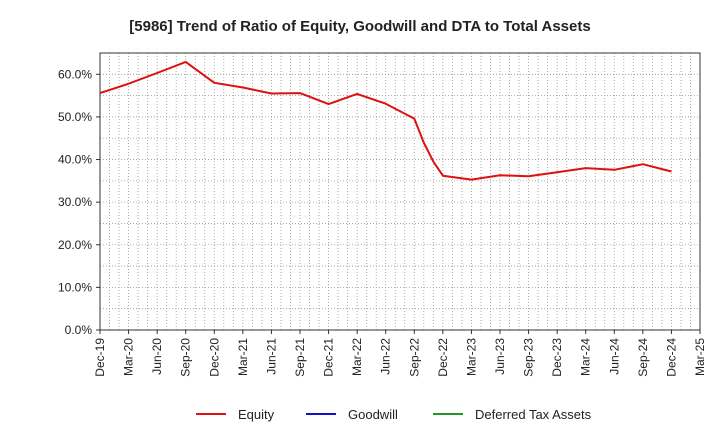 The width and height of the screenshot is (720, 440). I want to click on x-tick-label: Mar-22, so click(357, 357).